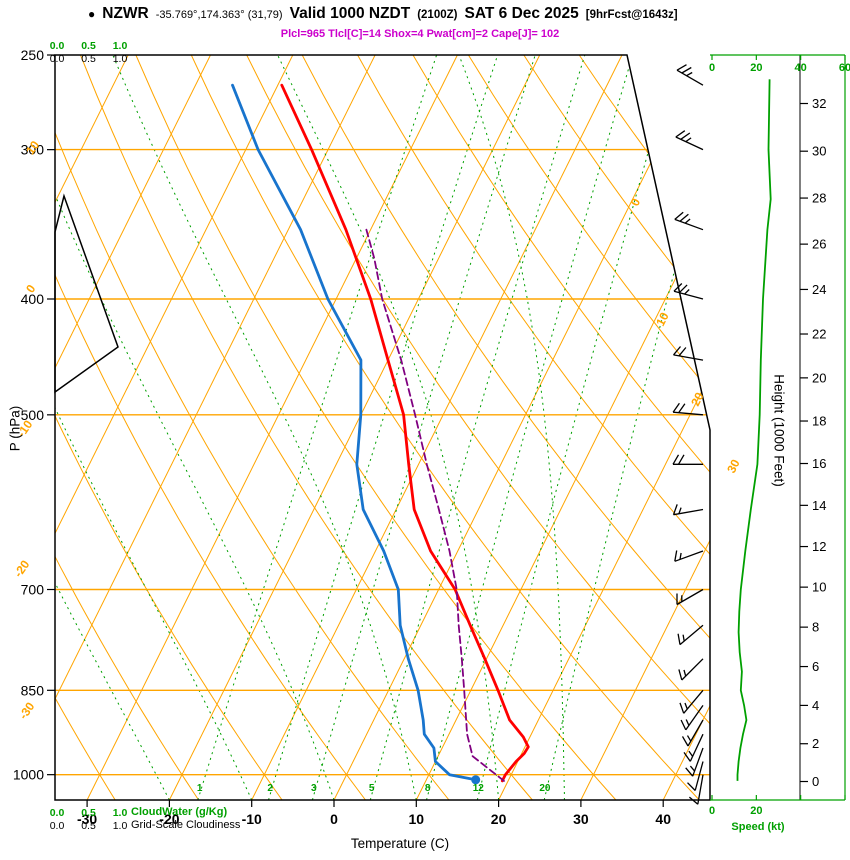 This screenshot has height=860, width=850. Describe the element at coordinates (252, 819) in the screenshot. I see `svg-text: -10` at that location.